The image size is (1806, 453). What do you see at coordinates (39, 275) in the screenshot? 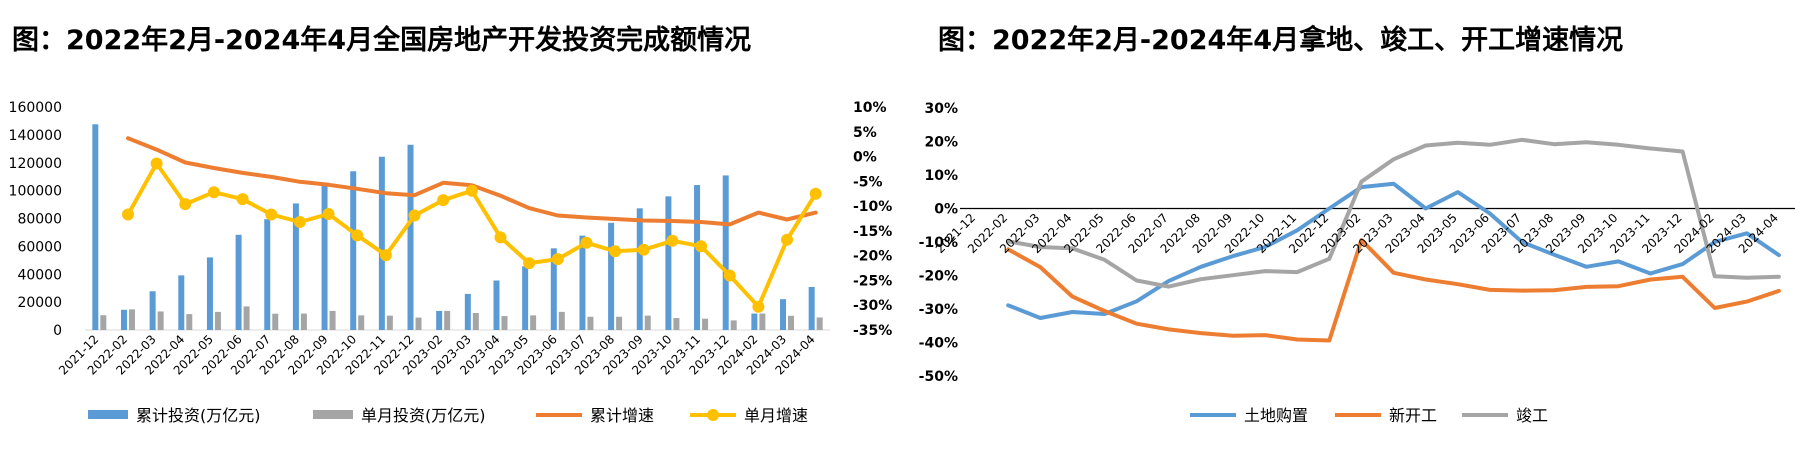
I see `left-y-tick-label: 40000` at bounding box center [39, 275].